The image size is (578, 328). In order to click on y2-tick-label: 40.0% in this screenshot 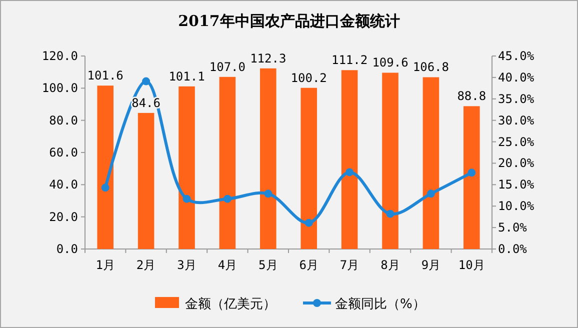, I will do `click(516, 77)`.